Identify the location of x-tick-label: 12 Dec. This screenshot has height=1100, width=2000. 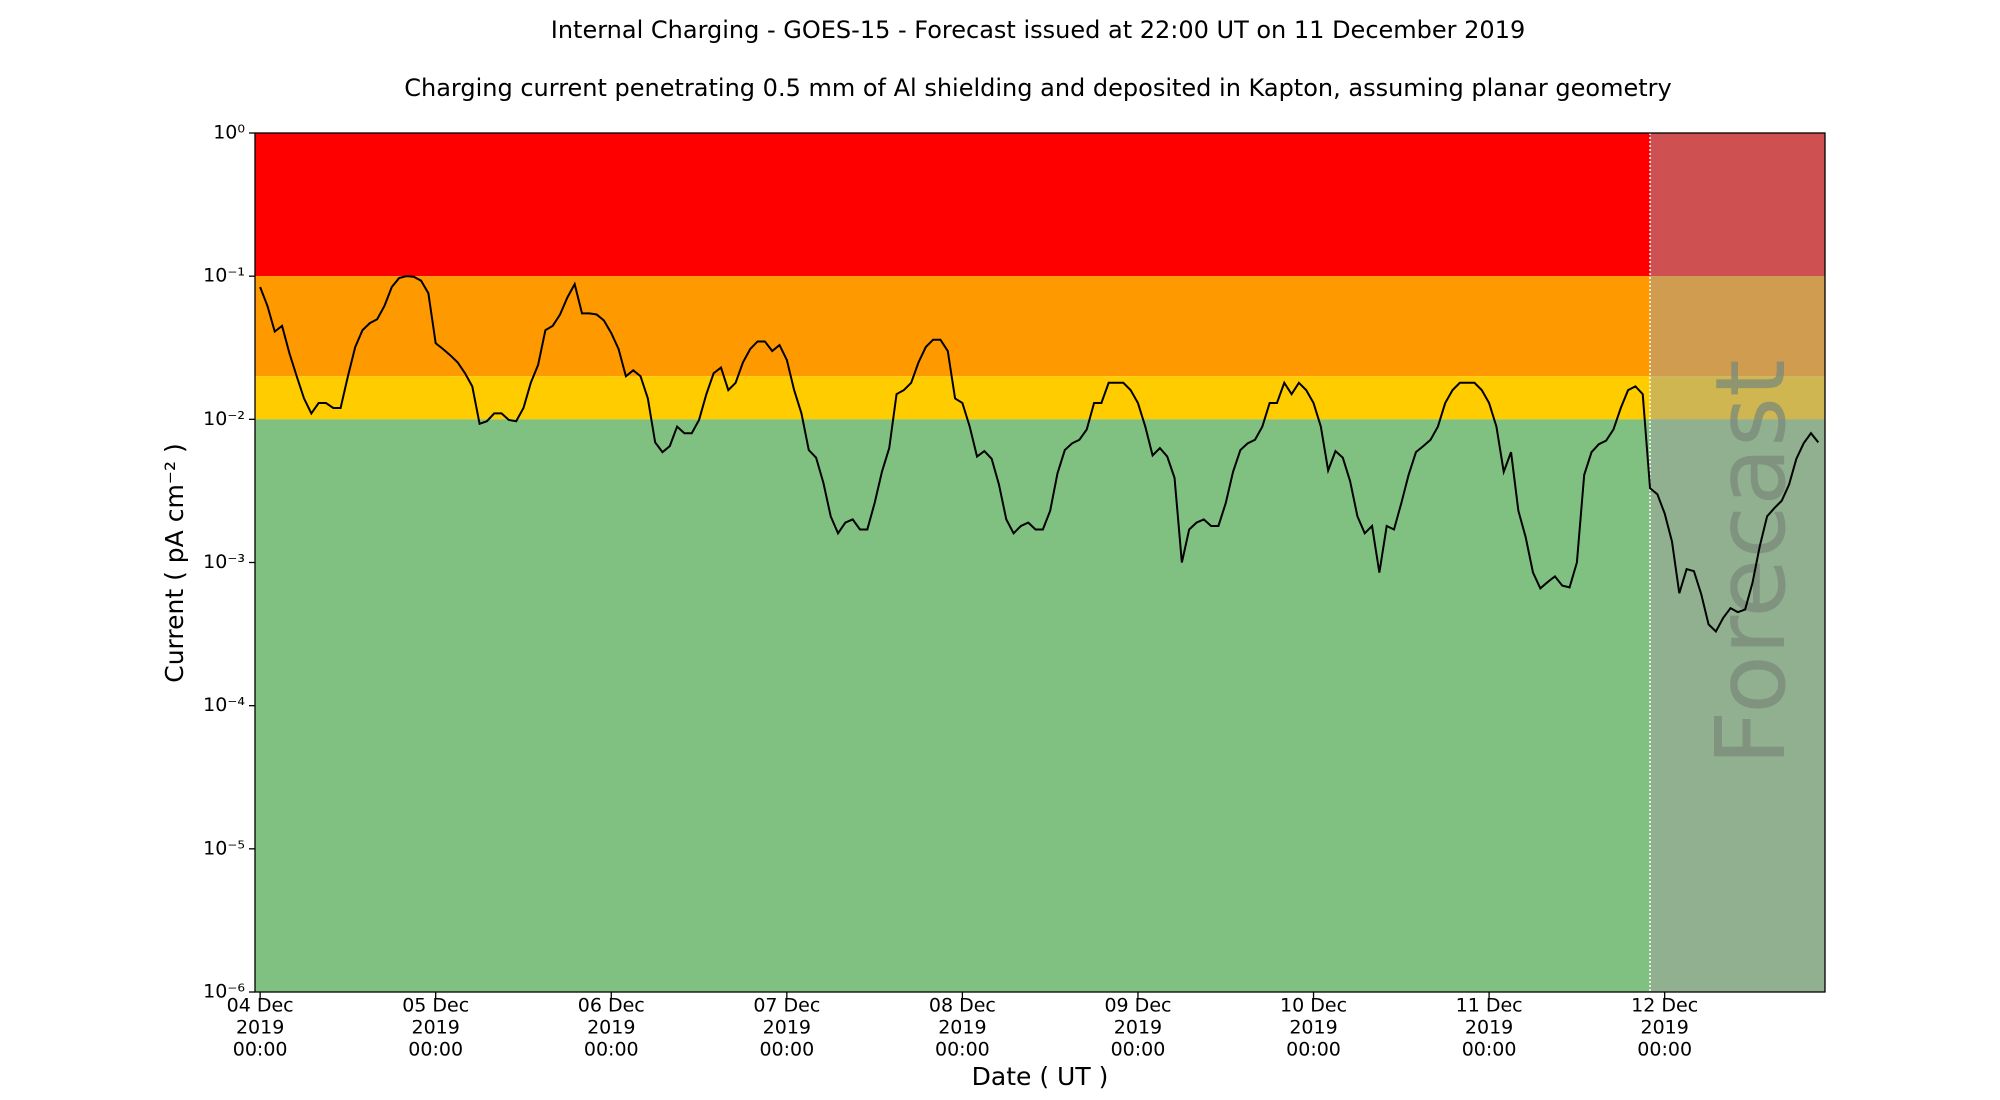
(1664, 1006).